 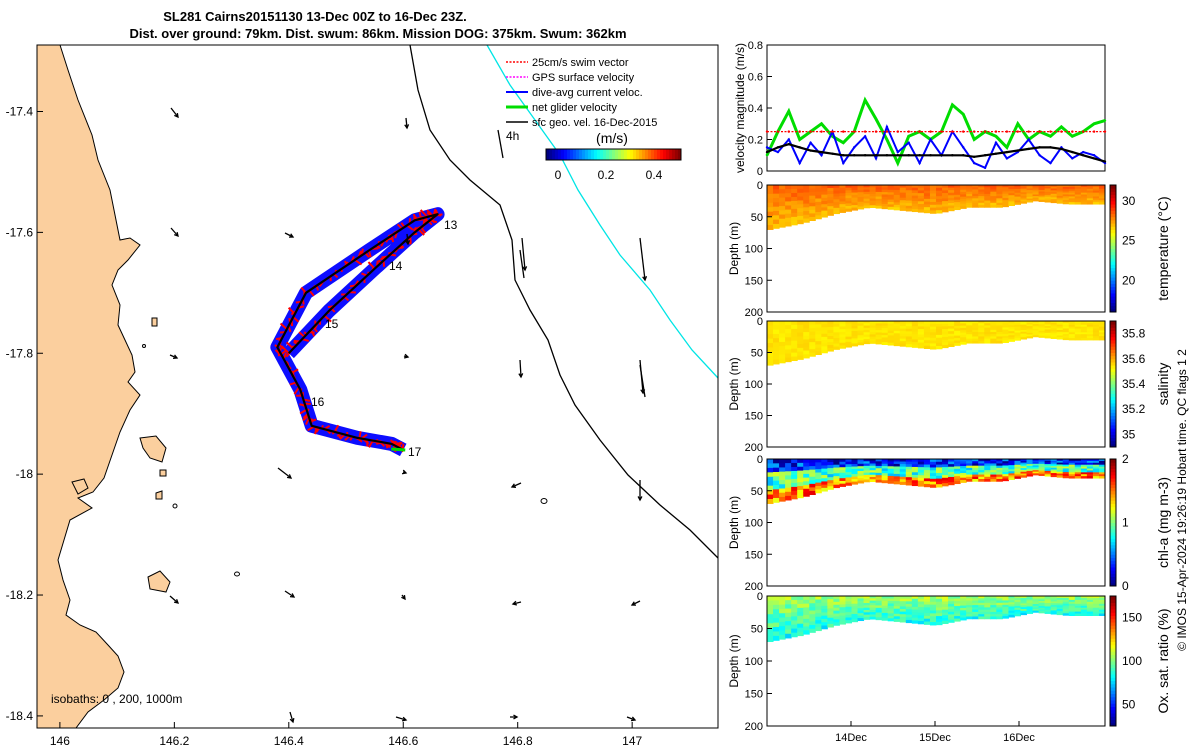 What do you see at coordinates (154, 322) in the screenshot?
I see `island` at bounding box center [154, 322].